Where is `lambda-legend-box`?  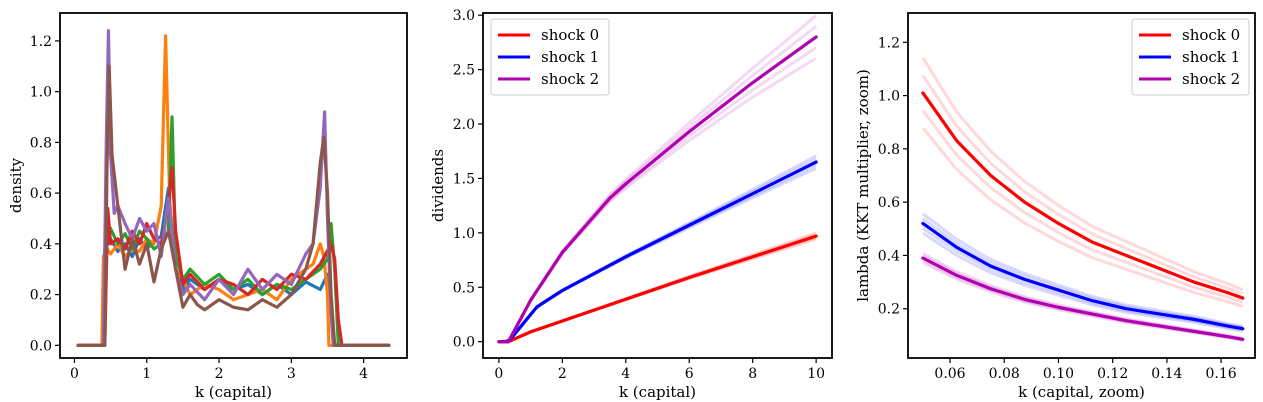
lambda-legend-box is located at coordinates (1190, 57).